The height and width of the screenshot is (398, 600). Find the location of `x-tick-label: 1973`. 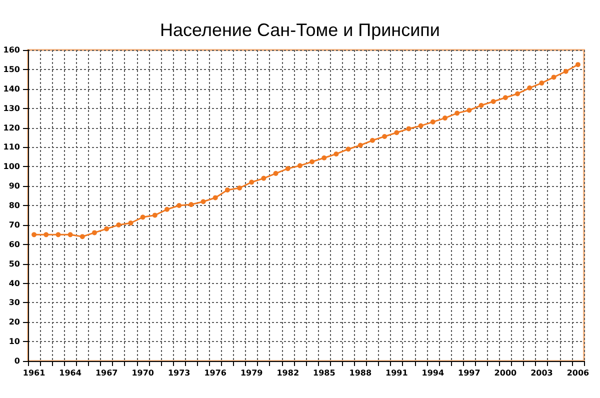

x-tick-label: 1973 is located at coordinates (179, 373).